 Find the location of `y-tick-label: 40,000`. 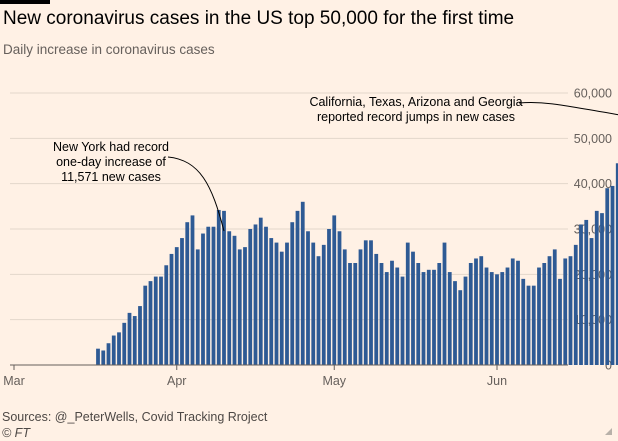

y-tick-label: 40,000 is located at coordinates (593, 184).